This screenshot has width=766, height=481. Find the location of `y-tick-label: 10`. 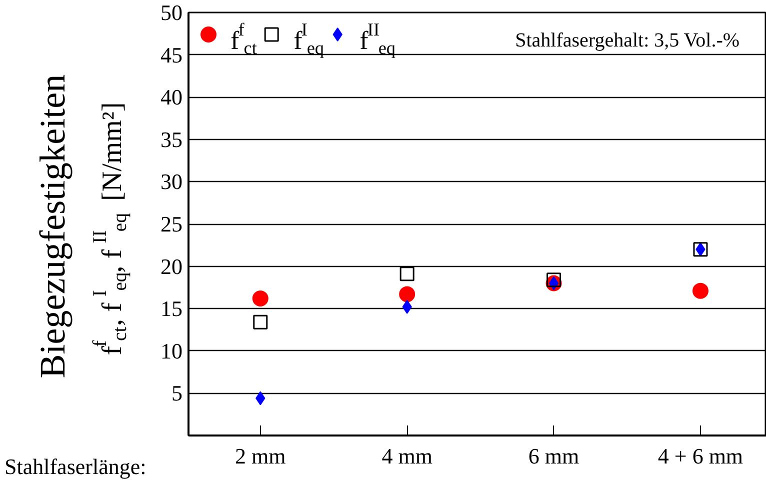

y-tick-label: 10 is located at coordinates (171, 351).